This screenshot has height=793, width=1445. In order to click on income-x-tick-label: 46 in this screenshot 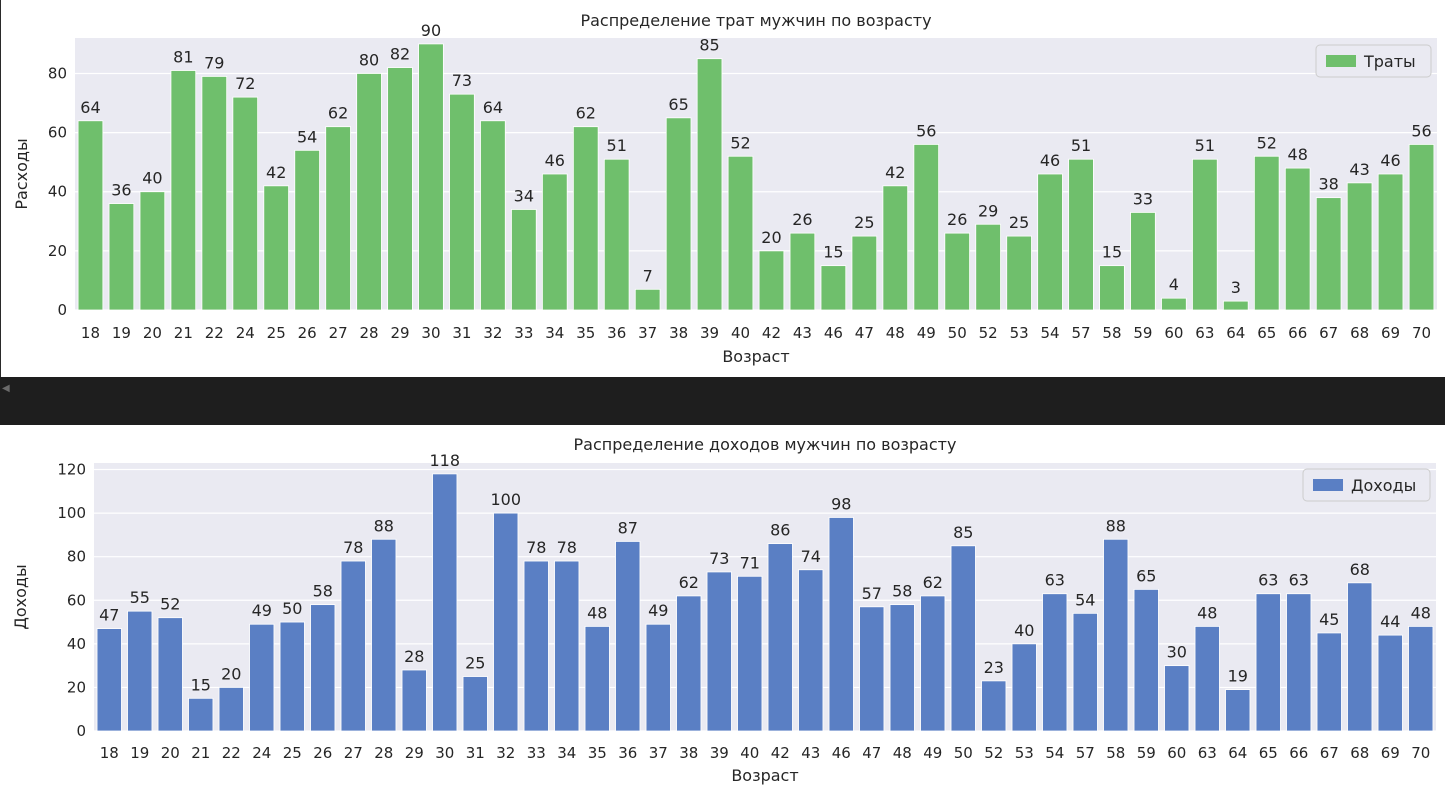, I will do `click(841, 753)`.